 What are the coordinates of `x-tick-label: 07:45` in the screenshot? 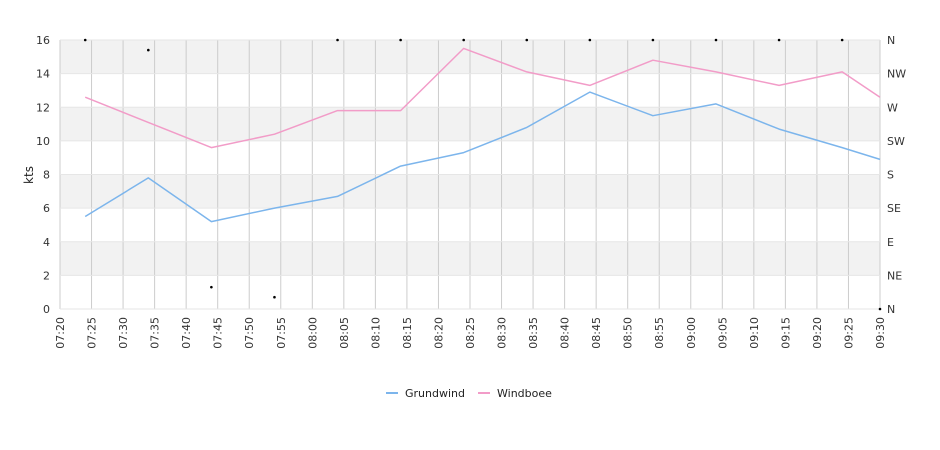 It's located at (218, 333).